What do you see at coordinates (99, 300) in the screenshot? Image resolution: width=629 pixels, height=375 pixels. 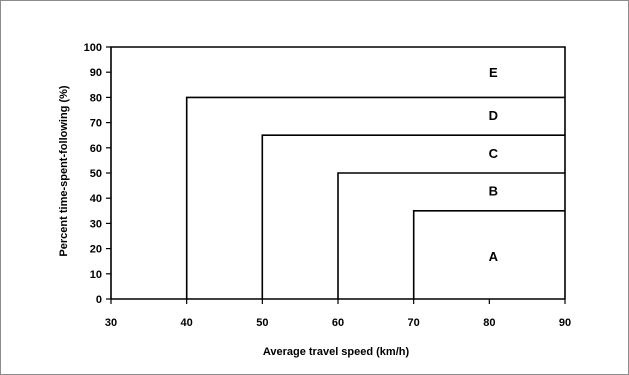 I see `y-tick-label: 0` at bounding box center [99, 300].